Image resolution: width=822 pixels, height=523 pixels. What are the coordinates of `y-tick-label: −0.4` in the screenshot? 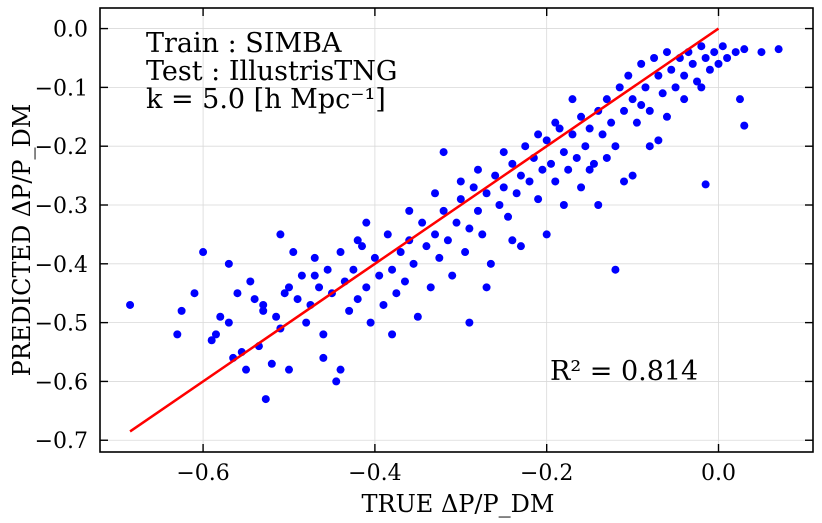 It's located at (61, 265).